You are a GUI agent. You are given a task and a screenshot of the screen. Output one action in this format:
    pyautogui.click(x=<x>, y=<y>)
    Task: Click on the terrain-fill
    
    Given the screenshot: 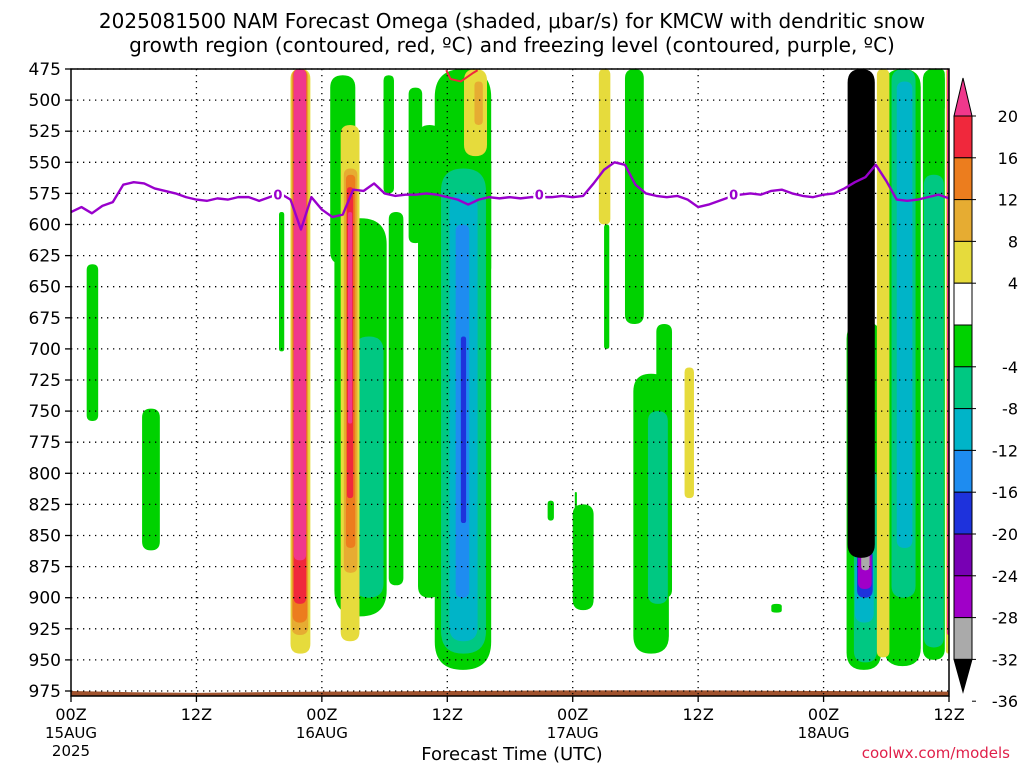 What is the action you would take?
    pyautogui.click(x=510, y=693)
    